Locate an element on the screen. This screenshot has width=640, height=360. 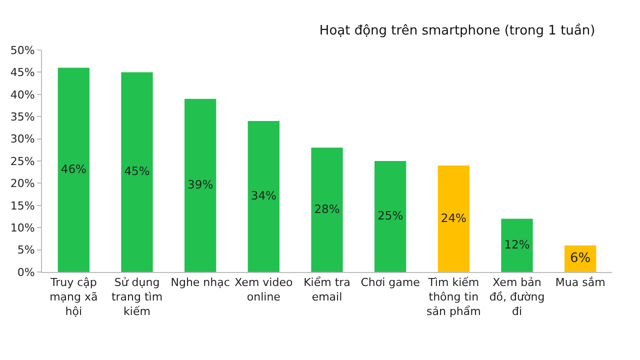
data-label: 6% is located at coordinates (580, 258).